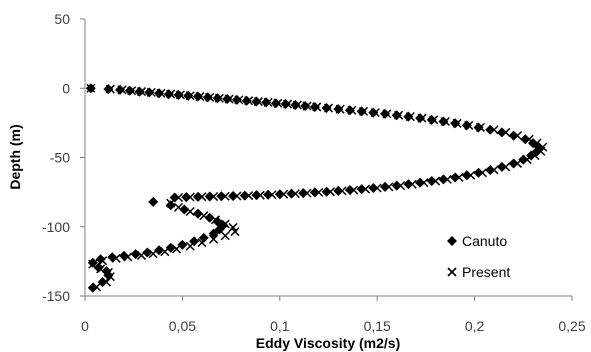 Image resolution: width=591 pixels, height=352 pixels. Describe the element at coordinates (328, 343) in the screenshot. I see `x-axis-title: Eddy Viscosity (m2/s)` at that location.